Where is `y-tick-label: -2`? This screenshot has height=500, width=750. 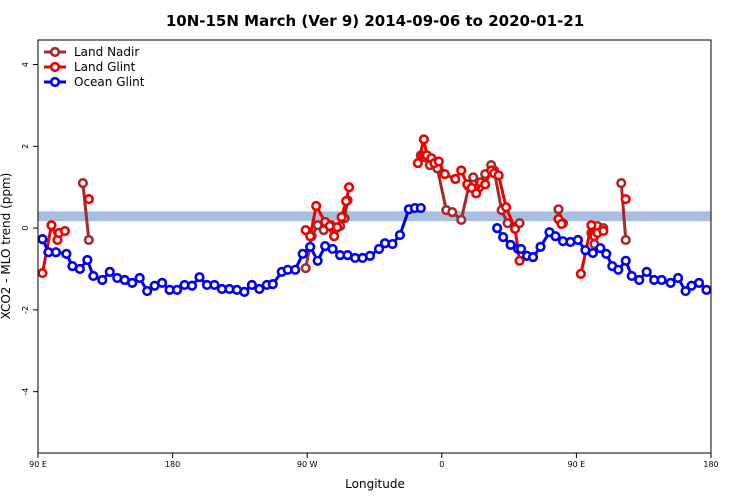
y-tick-label: -2 is located at coordinates (25, 310).